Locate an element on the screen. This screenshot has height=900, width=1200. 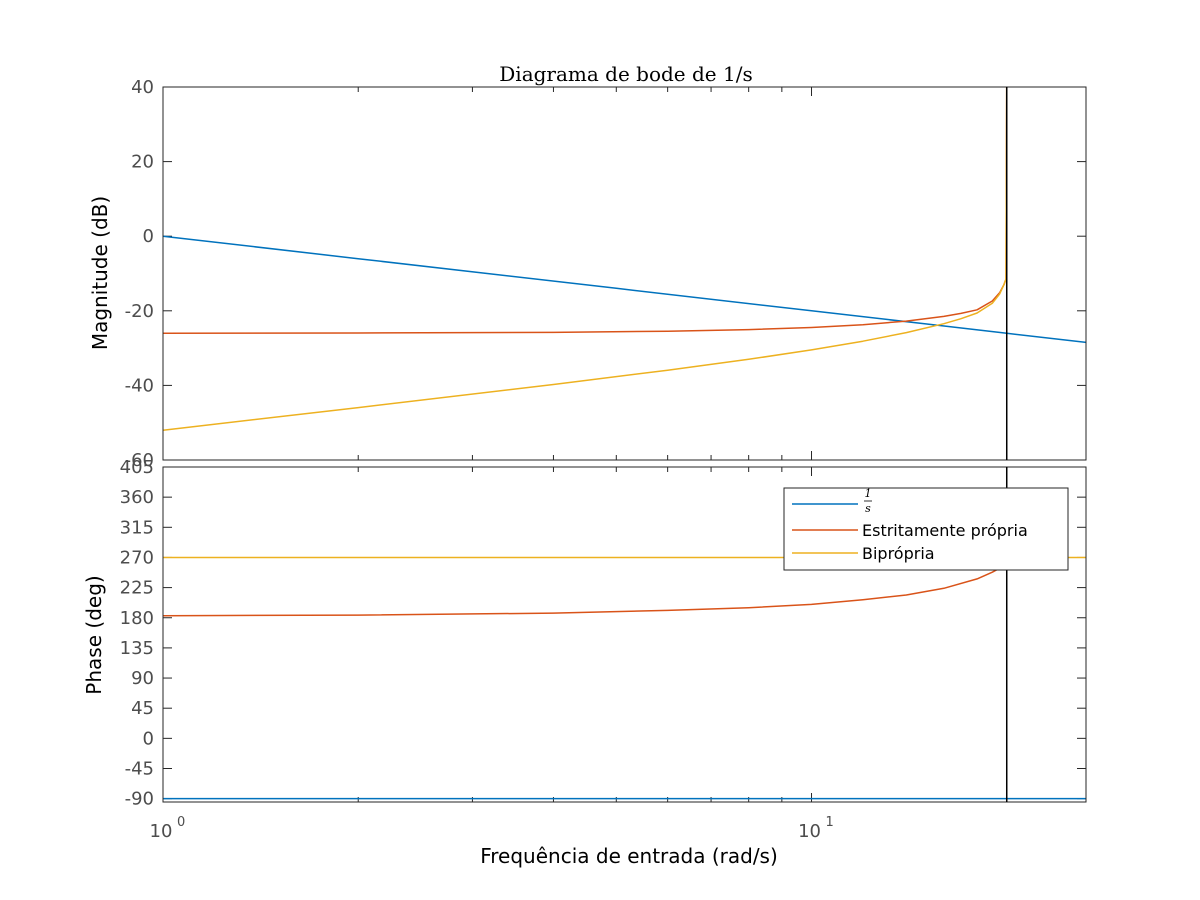
y-tick-label: 20 is located at coordinates (142, 162).